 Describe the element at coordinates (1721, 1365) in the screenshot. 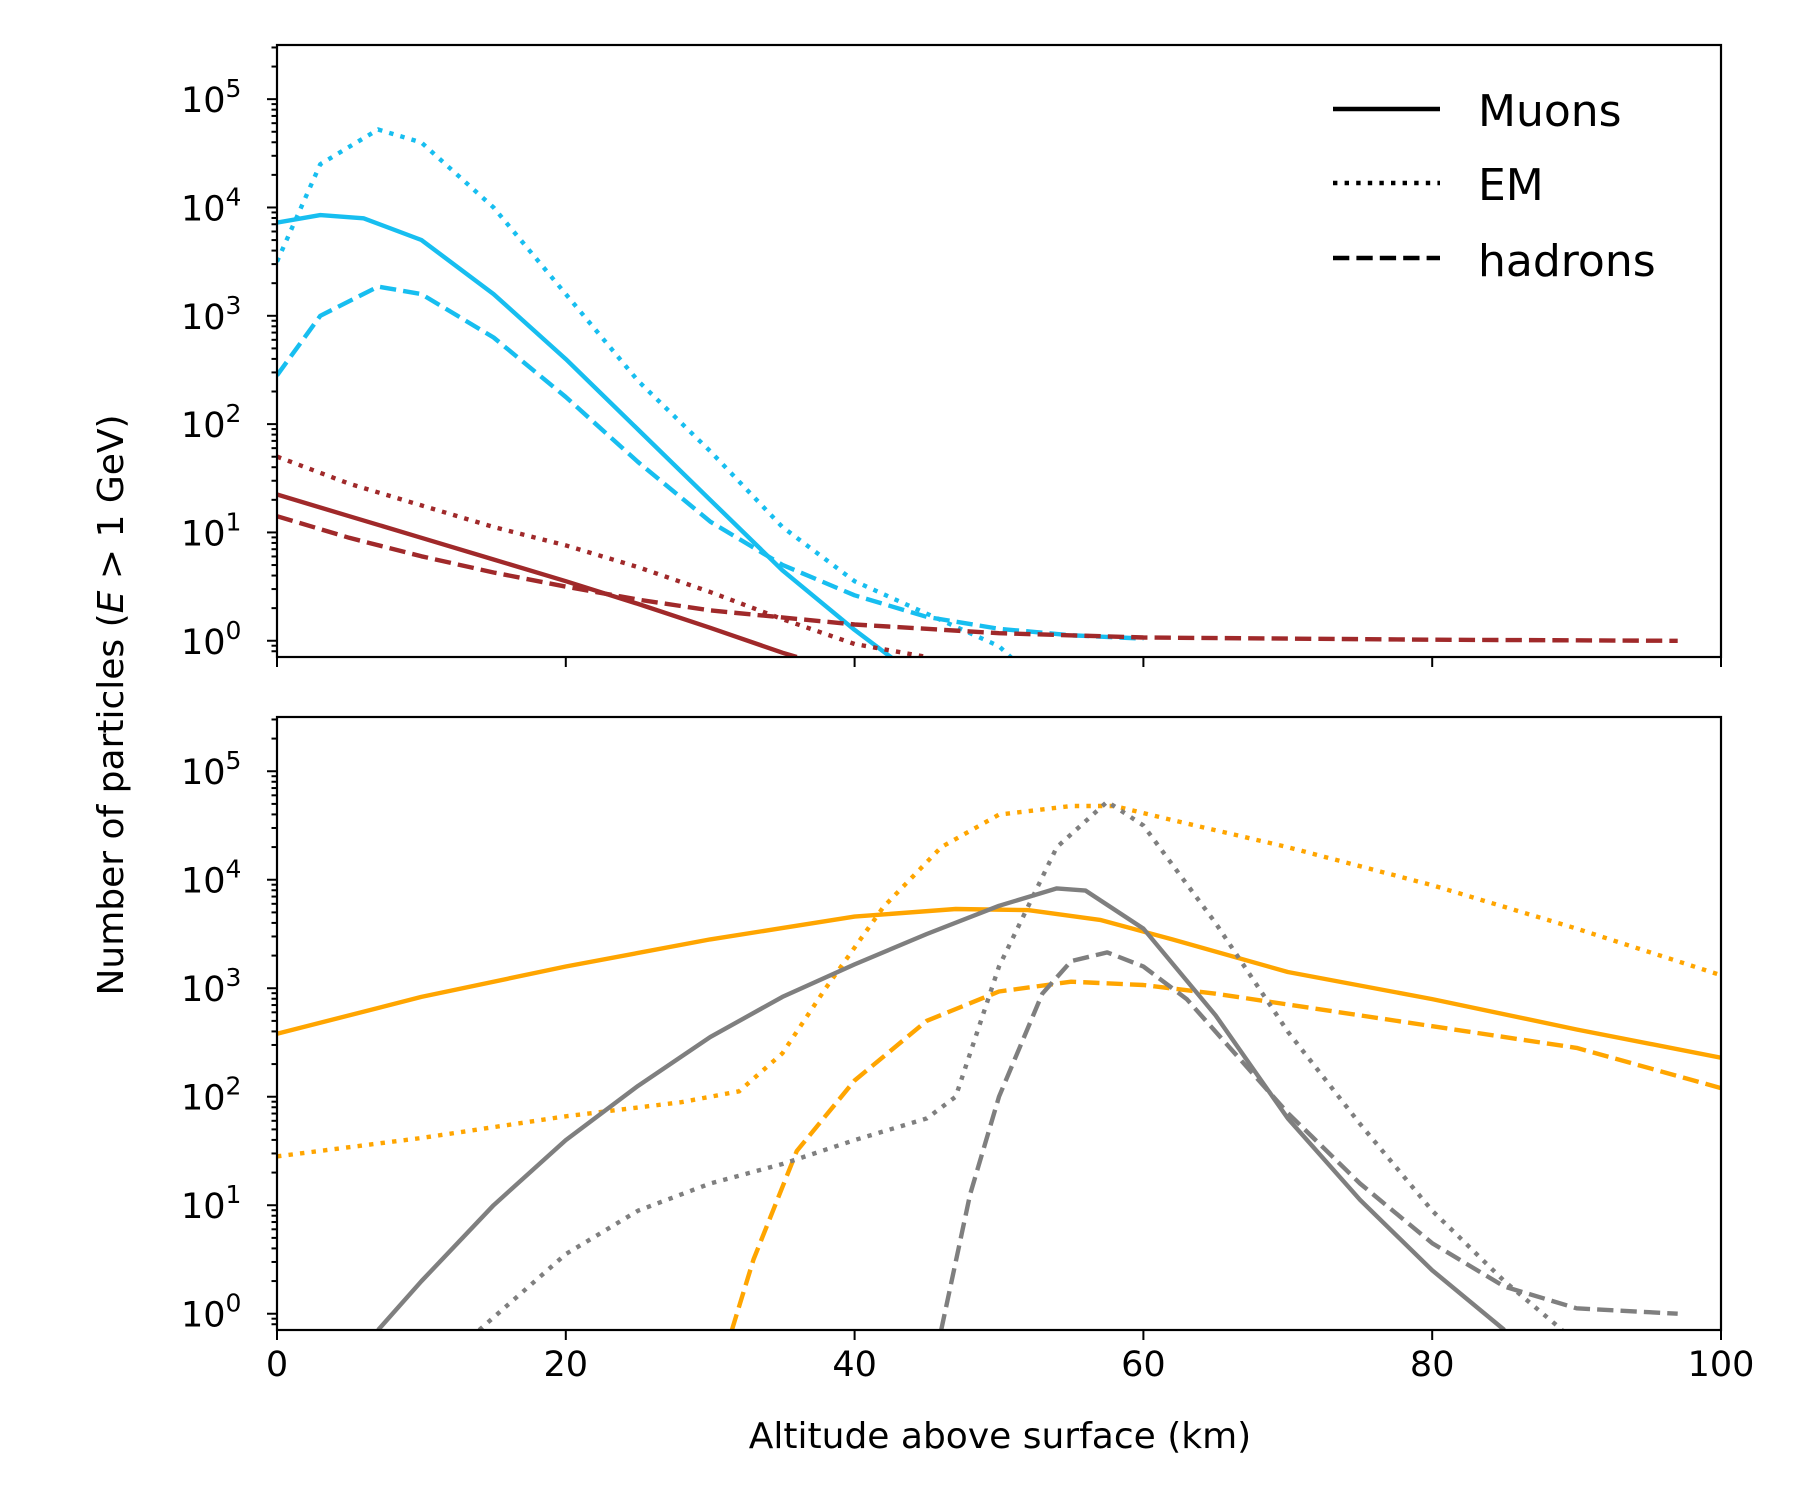

I see `x-tick-label: 100` at that location.